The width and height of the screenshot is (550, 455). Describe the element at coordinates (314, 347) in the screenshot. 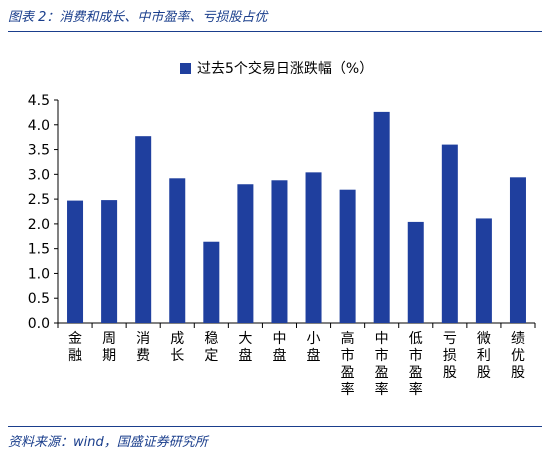

I see `x-category-label: 小盘` at that location.